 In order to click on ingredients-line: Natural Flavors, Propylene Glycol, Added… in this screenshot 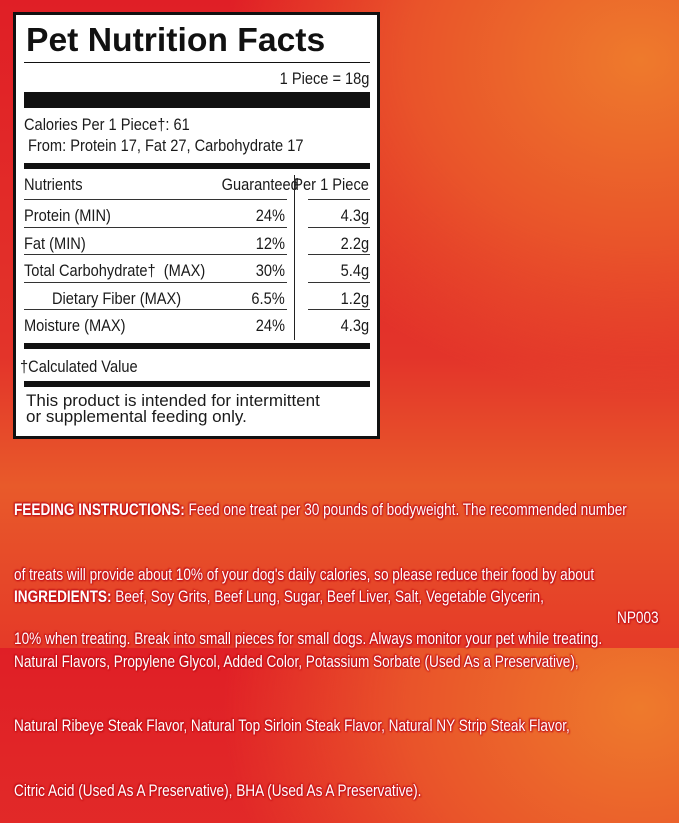, I will do `click(296, 661)`.